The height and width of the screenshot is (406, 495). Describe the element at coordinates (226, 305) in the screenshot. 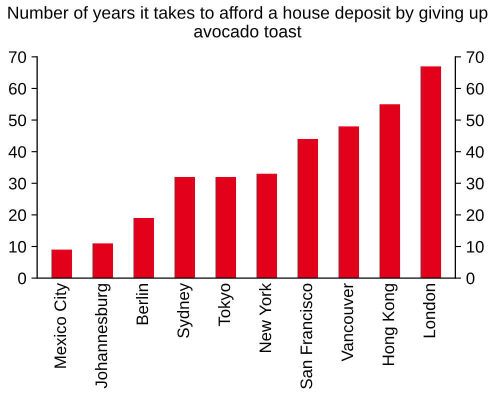

I see `x-tick-label: Tokyo` at that location.